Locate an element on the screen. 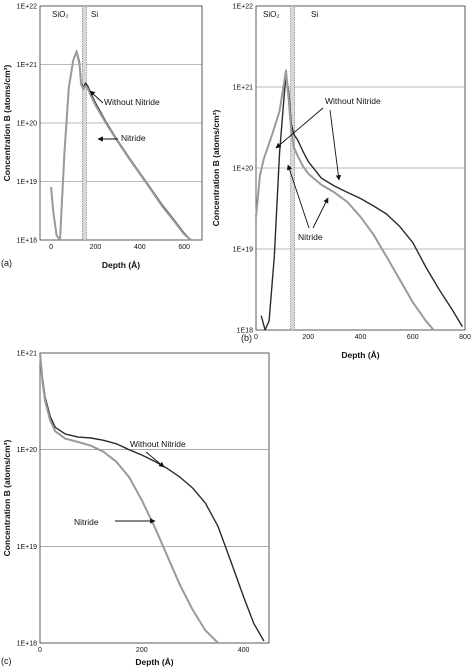  y-tick-label: 1E18 is located at coordinates (245, 331).